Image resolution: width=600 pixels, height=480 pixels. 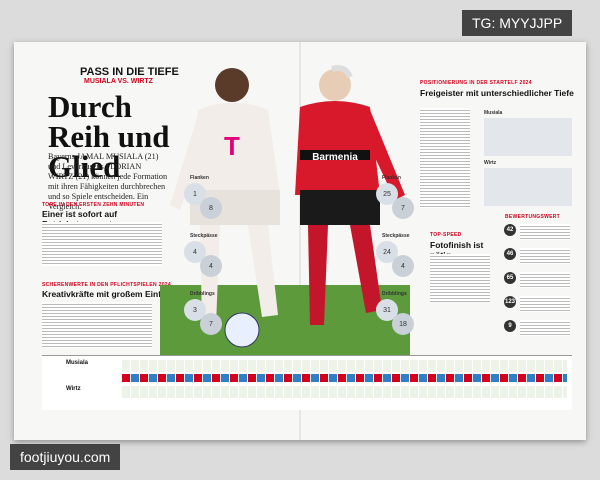 What do you see at coordinates (476, 83) in the screenshot?
I see `section-label: POSITIONIERUNG IN DER STARTELF 2024` at bounding box center [476, 83].